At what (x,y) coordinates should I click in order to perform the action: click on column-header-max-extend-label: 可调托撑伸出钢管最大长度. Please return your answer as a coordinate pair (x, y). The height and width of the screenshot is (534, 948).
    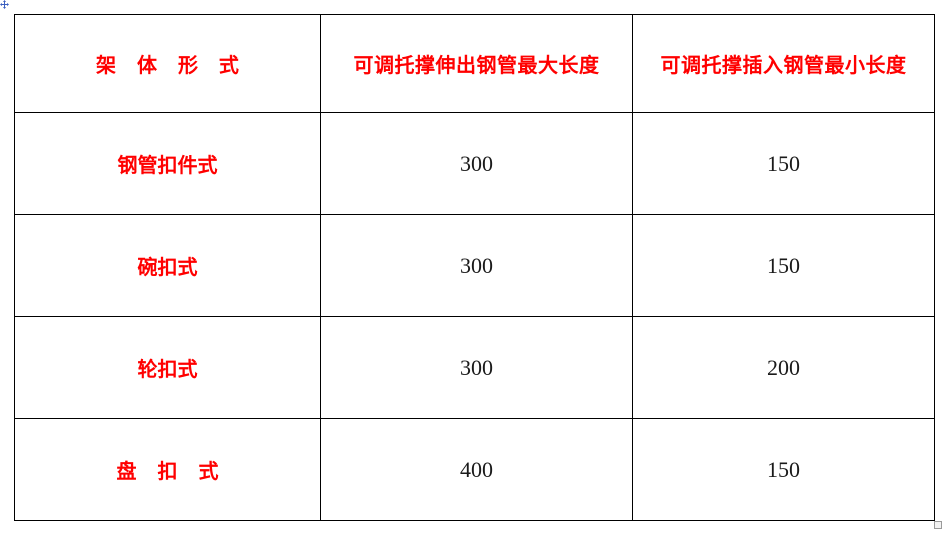
    Looking at the image, I should click on (476, 65).